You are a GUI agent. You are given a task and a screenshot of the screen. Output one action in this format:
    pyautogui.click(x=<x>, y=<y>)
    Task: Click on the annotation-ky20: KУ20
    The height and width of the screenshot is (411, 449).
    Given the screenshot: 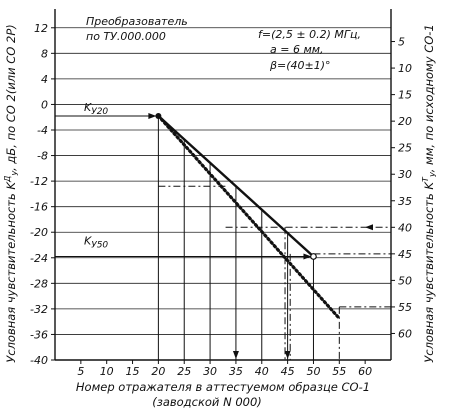 What is the action you would take?
    pyautogui.click(x=96, y=109)
    